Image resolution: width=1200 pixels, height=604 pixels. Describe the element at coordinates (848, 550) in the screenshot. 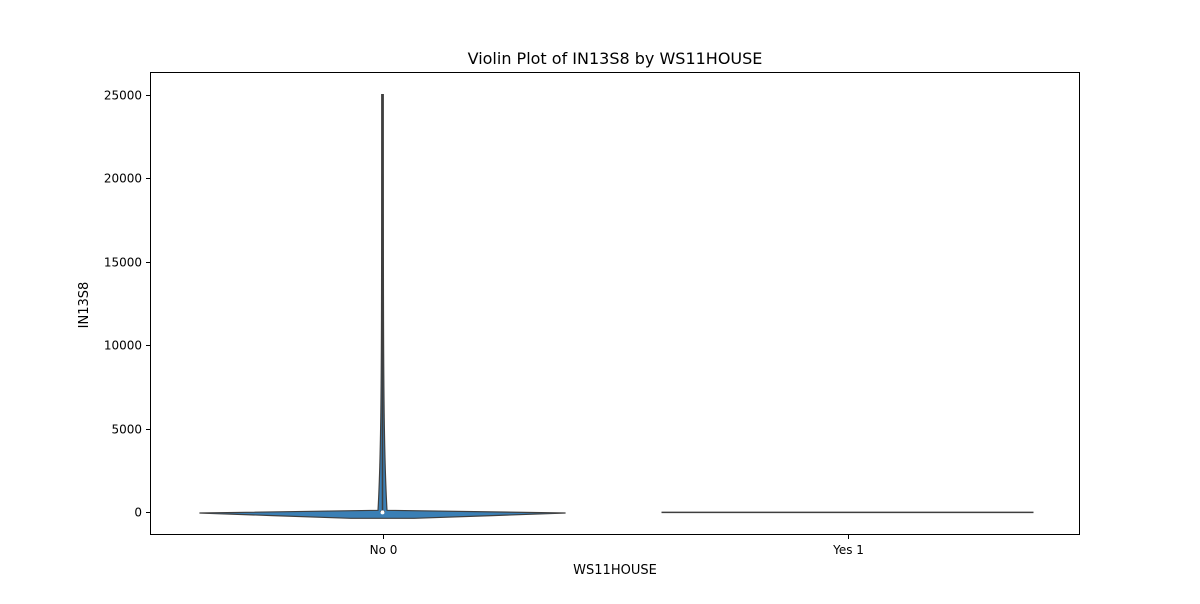

I see `x-tick-label: Yes 1` at that location.